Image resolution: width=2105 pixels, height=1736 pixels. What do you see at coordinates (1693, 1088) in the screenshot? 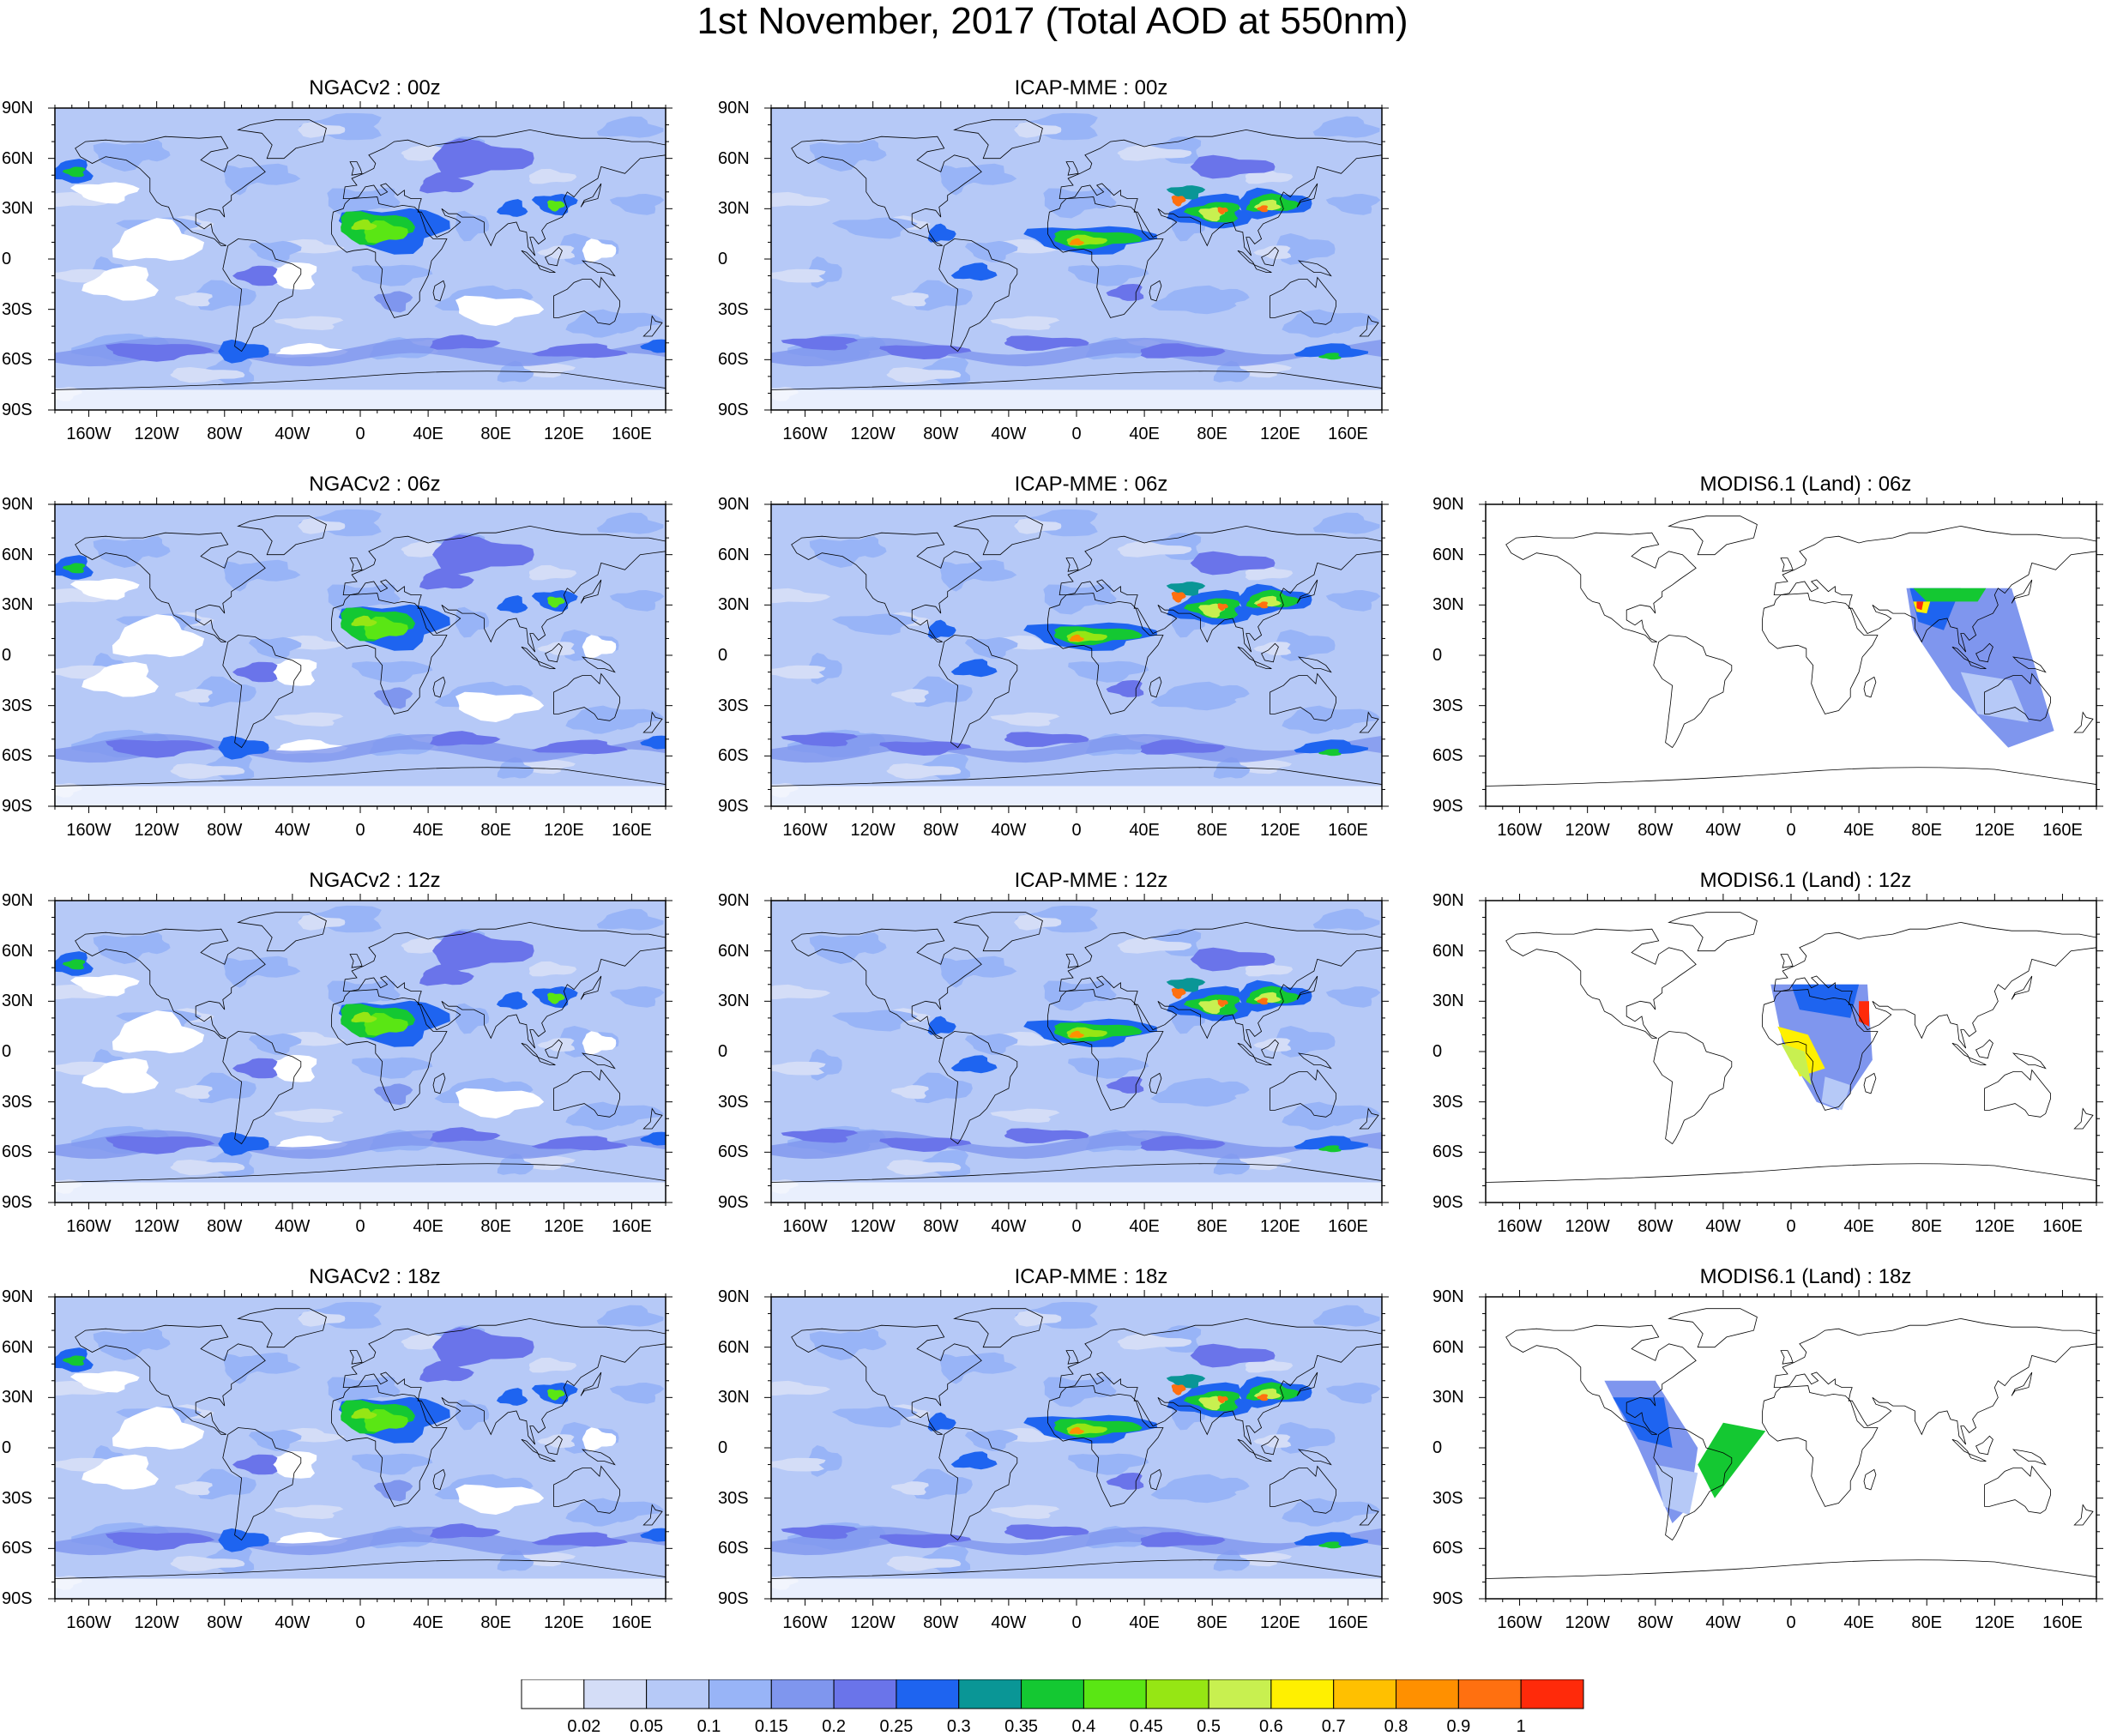
I see `coastline-south-america` at bounding box center [1693, 1088].